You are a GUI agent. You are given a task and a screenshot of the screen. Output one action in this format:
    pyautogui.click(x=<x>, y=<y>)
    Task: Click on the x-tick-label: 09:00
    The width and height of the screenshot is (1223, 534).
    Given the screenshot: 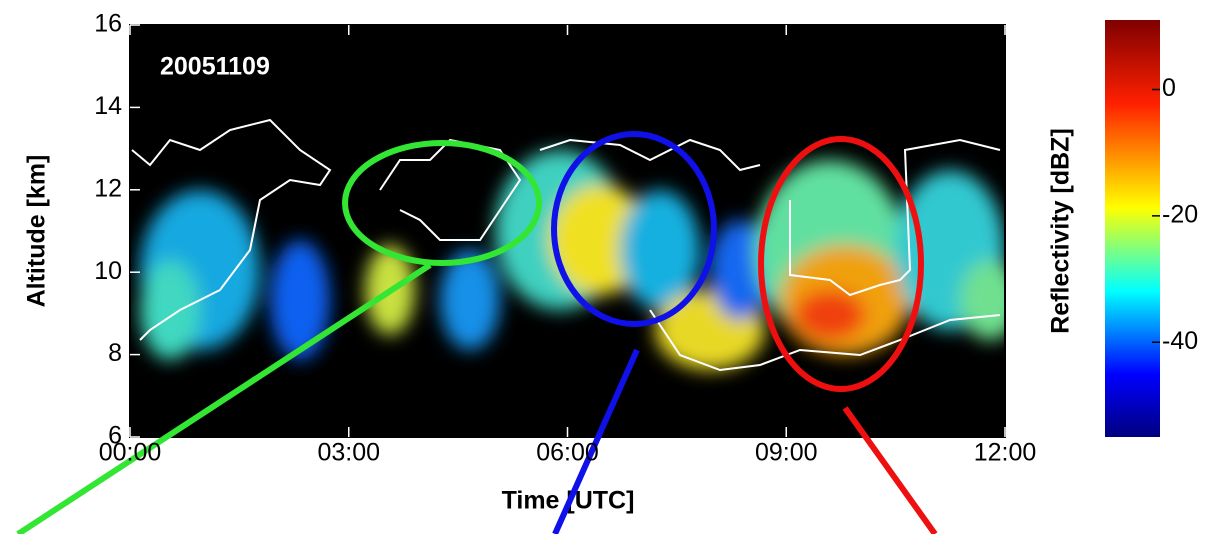 What is the action you would take?
    pyautogui.click(x=786, y=453)
    